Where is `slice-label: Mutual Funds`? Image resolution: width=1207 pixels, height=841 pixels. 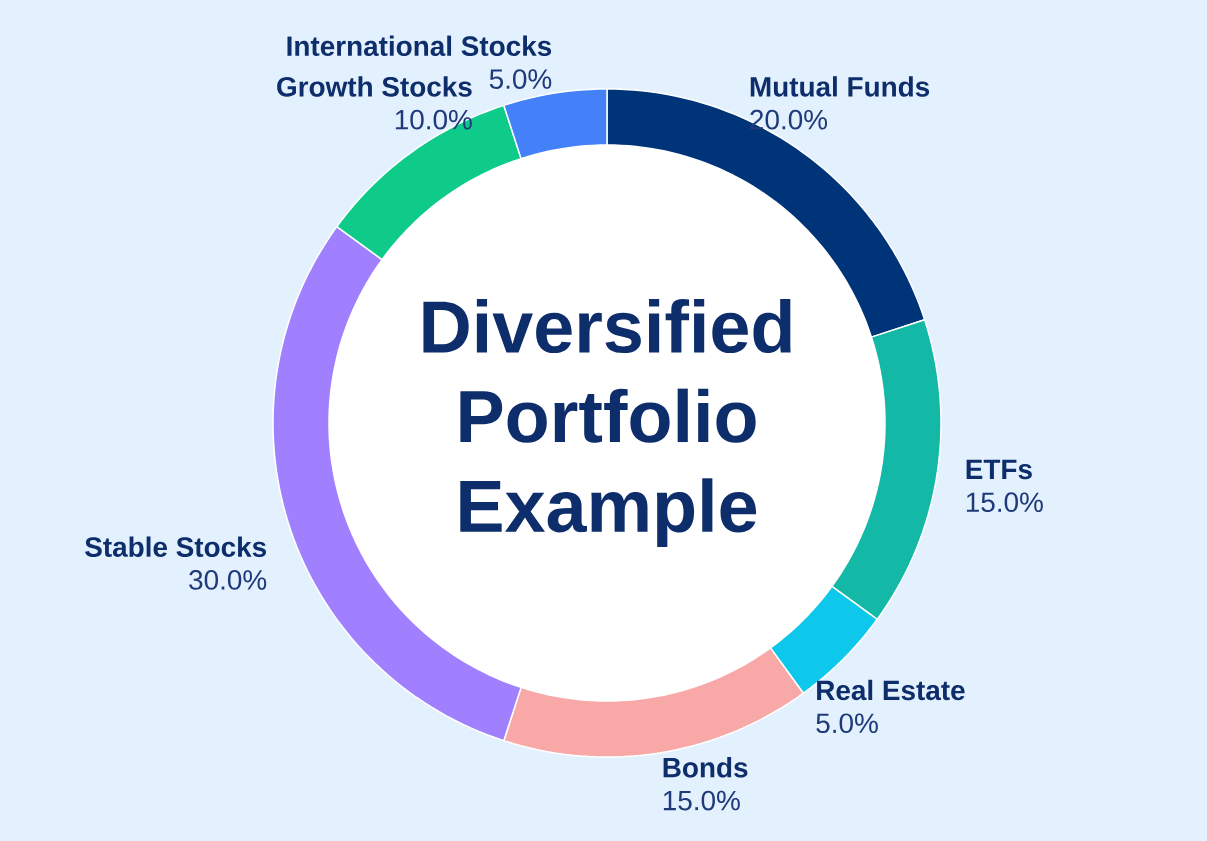 slice-label: Mutual Funds is located at coordinates (840, 86).